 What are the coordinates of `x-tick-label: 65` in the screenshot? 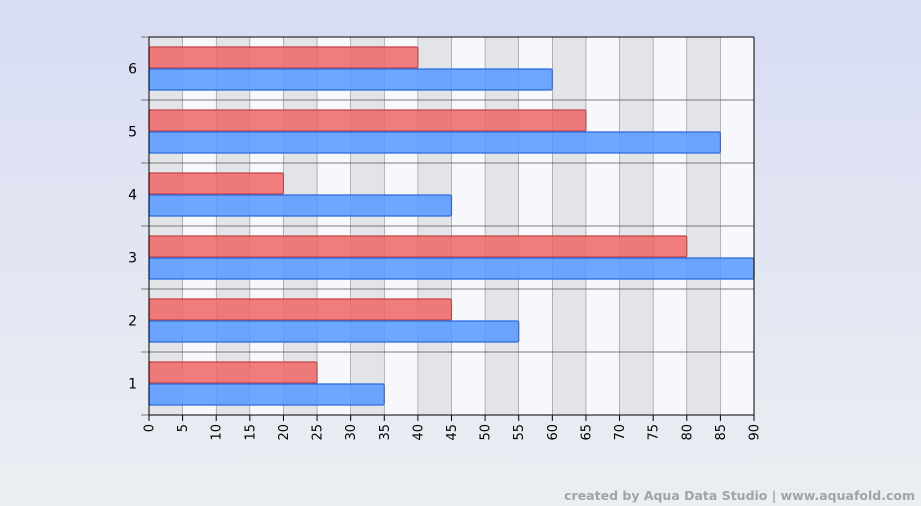 It's located at (586, 432).